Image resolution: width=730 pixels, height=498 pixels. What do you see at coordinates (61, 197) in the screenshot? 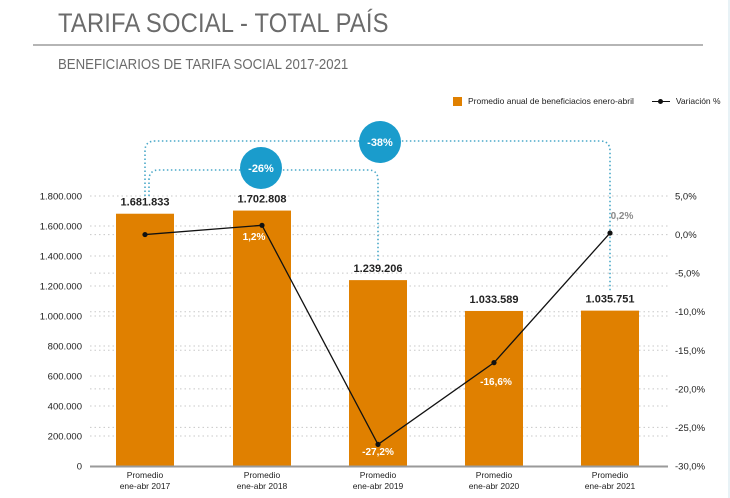
I see `y-left-tick-label: 1.800.000` at bounding box center [61, 197].